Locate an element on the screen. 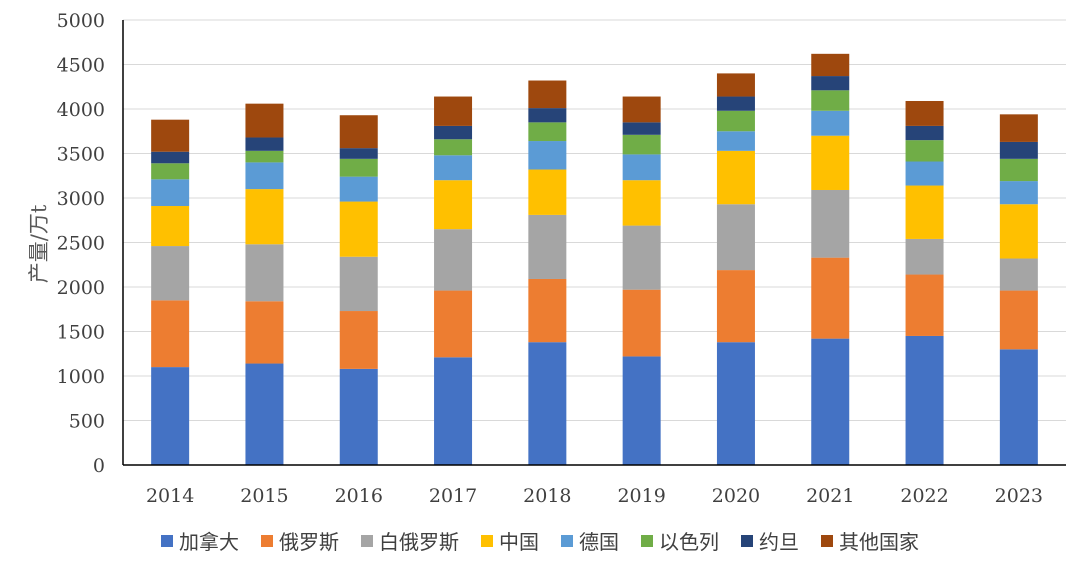 This screenshot has width=1080, height=561. y-tick-label: 2500 is located at coordinates (81, 244).